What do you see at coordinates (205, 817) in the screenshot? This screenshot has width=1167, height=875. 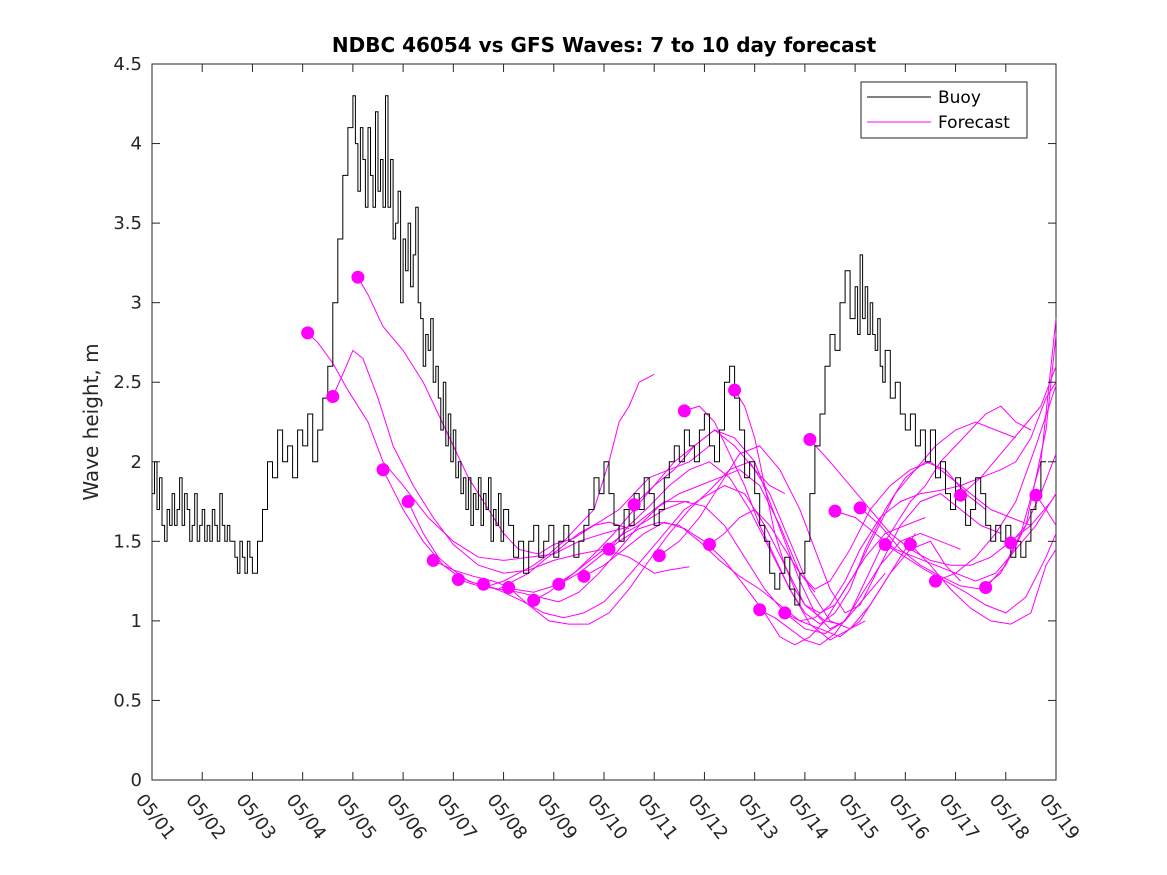 I see `x-tick-label: 05/02` at bounding box center [205, 817].